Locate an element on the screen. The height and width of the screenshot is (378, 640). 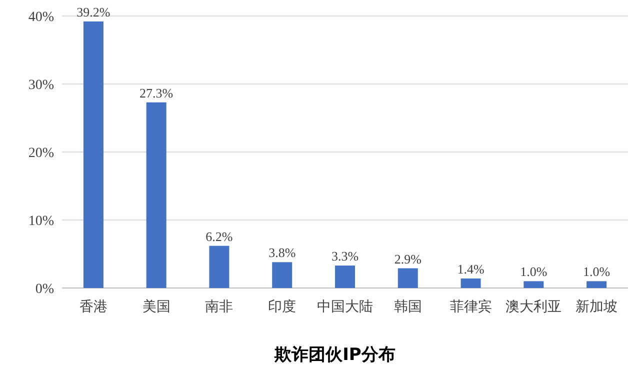
x-tick-label: 香港 is located at coordinates (93, 307).